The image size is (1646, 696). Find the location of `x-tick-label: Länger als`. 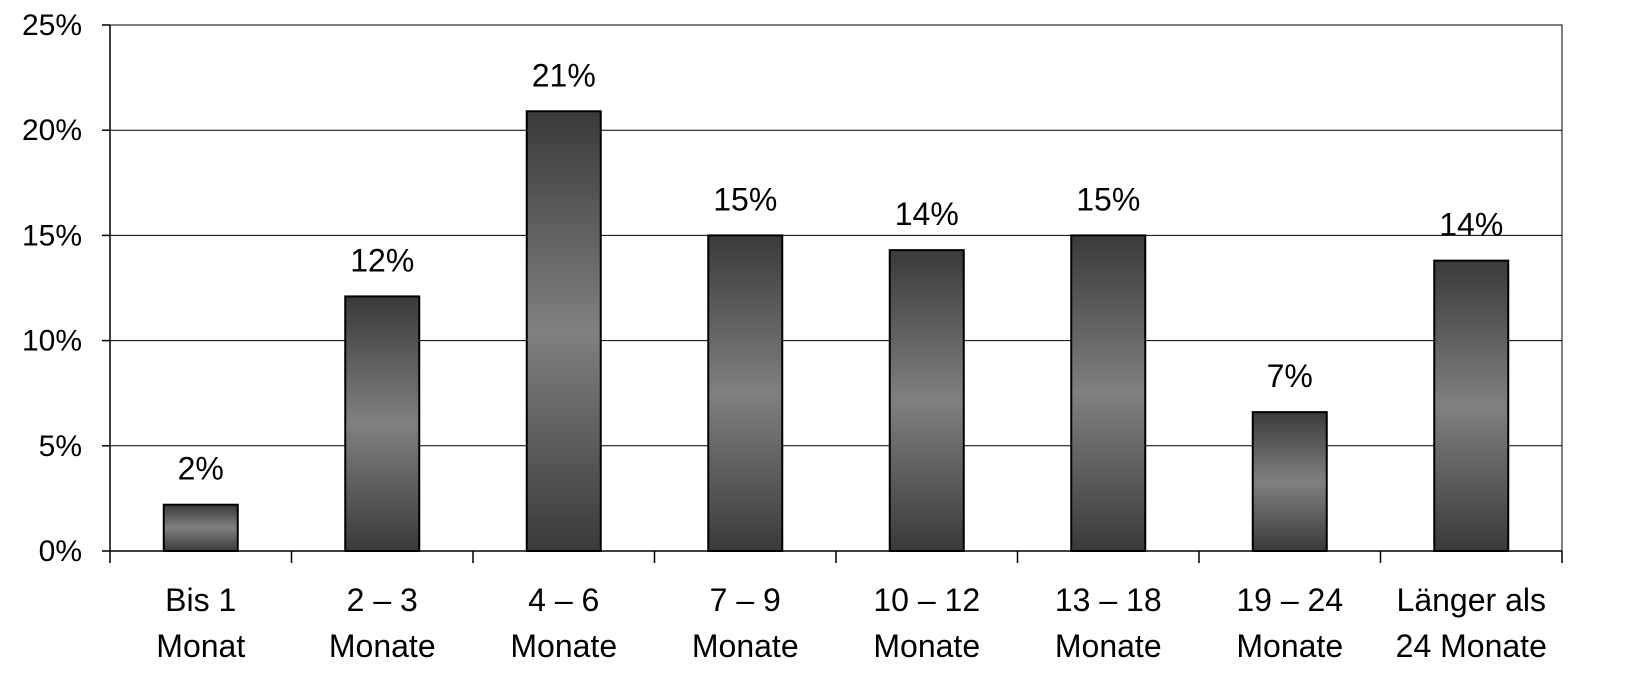

x-tick-label: Länger als is located at coordinates (1471, 600).